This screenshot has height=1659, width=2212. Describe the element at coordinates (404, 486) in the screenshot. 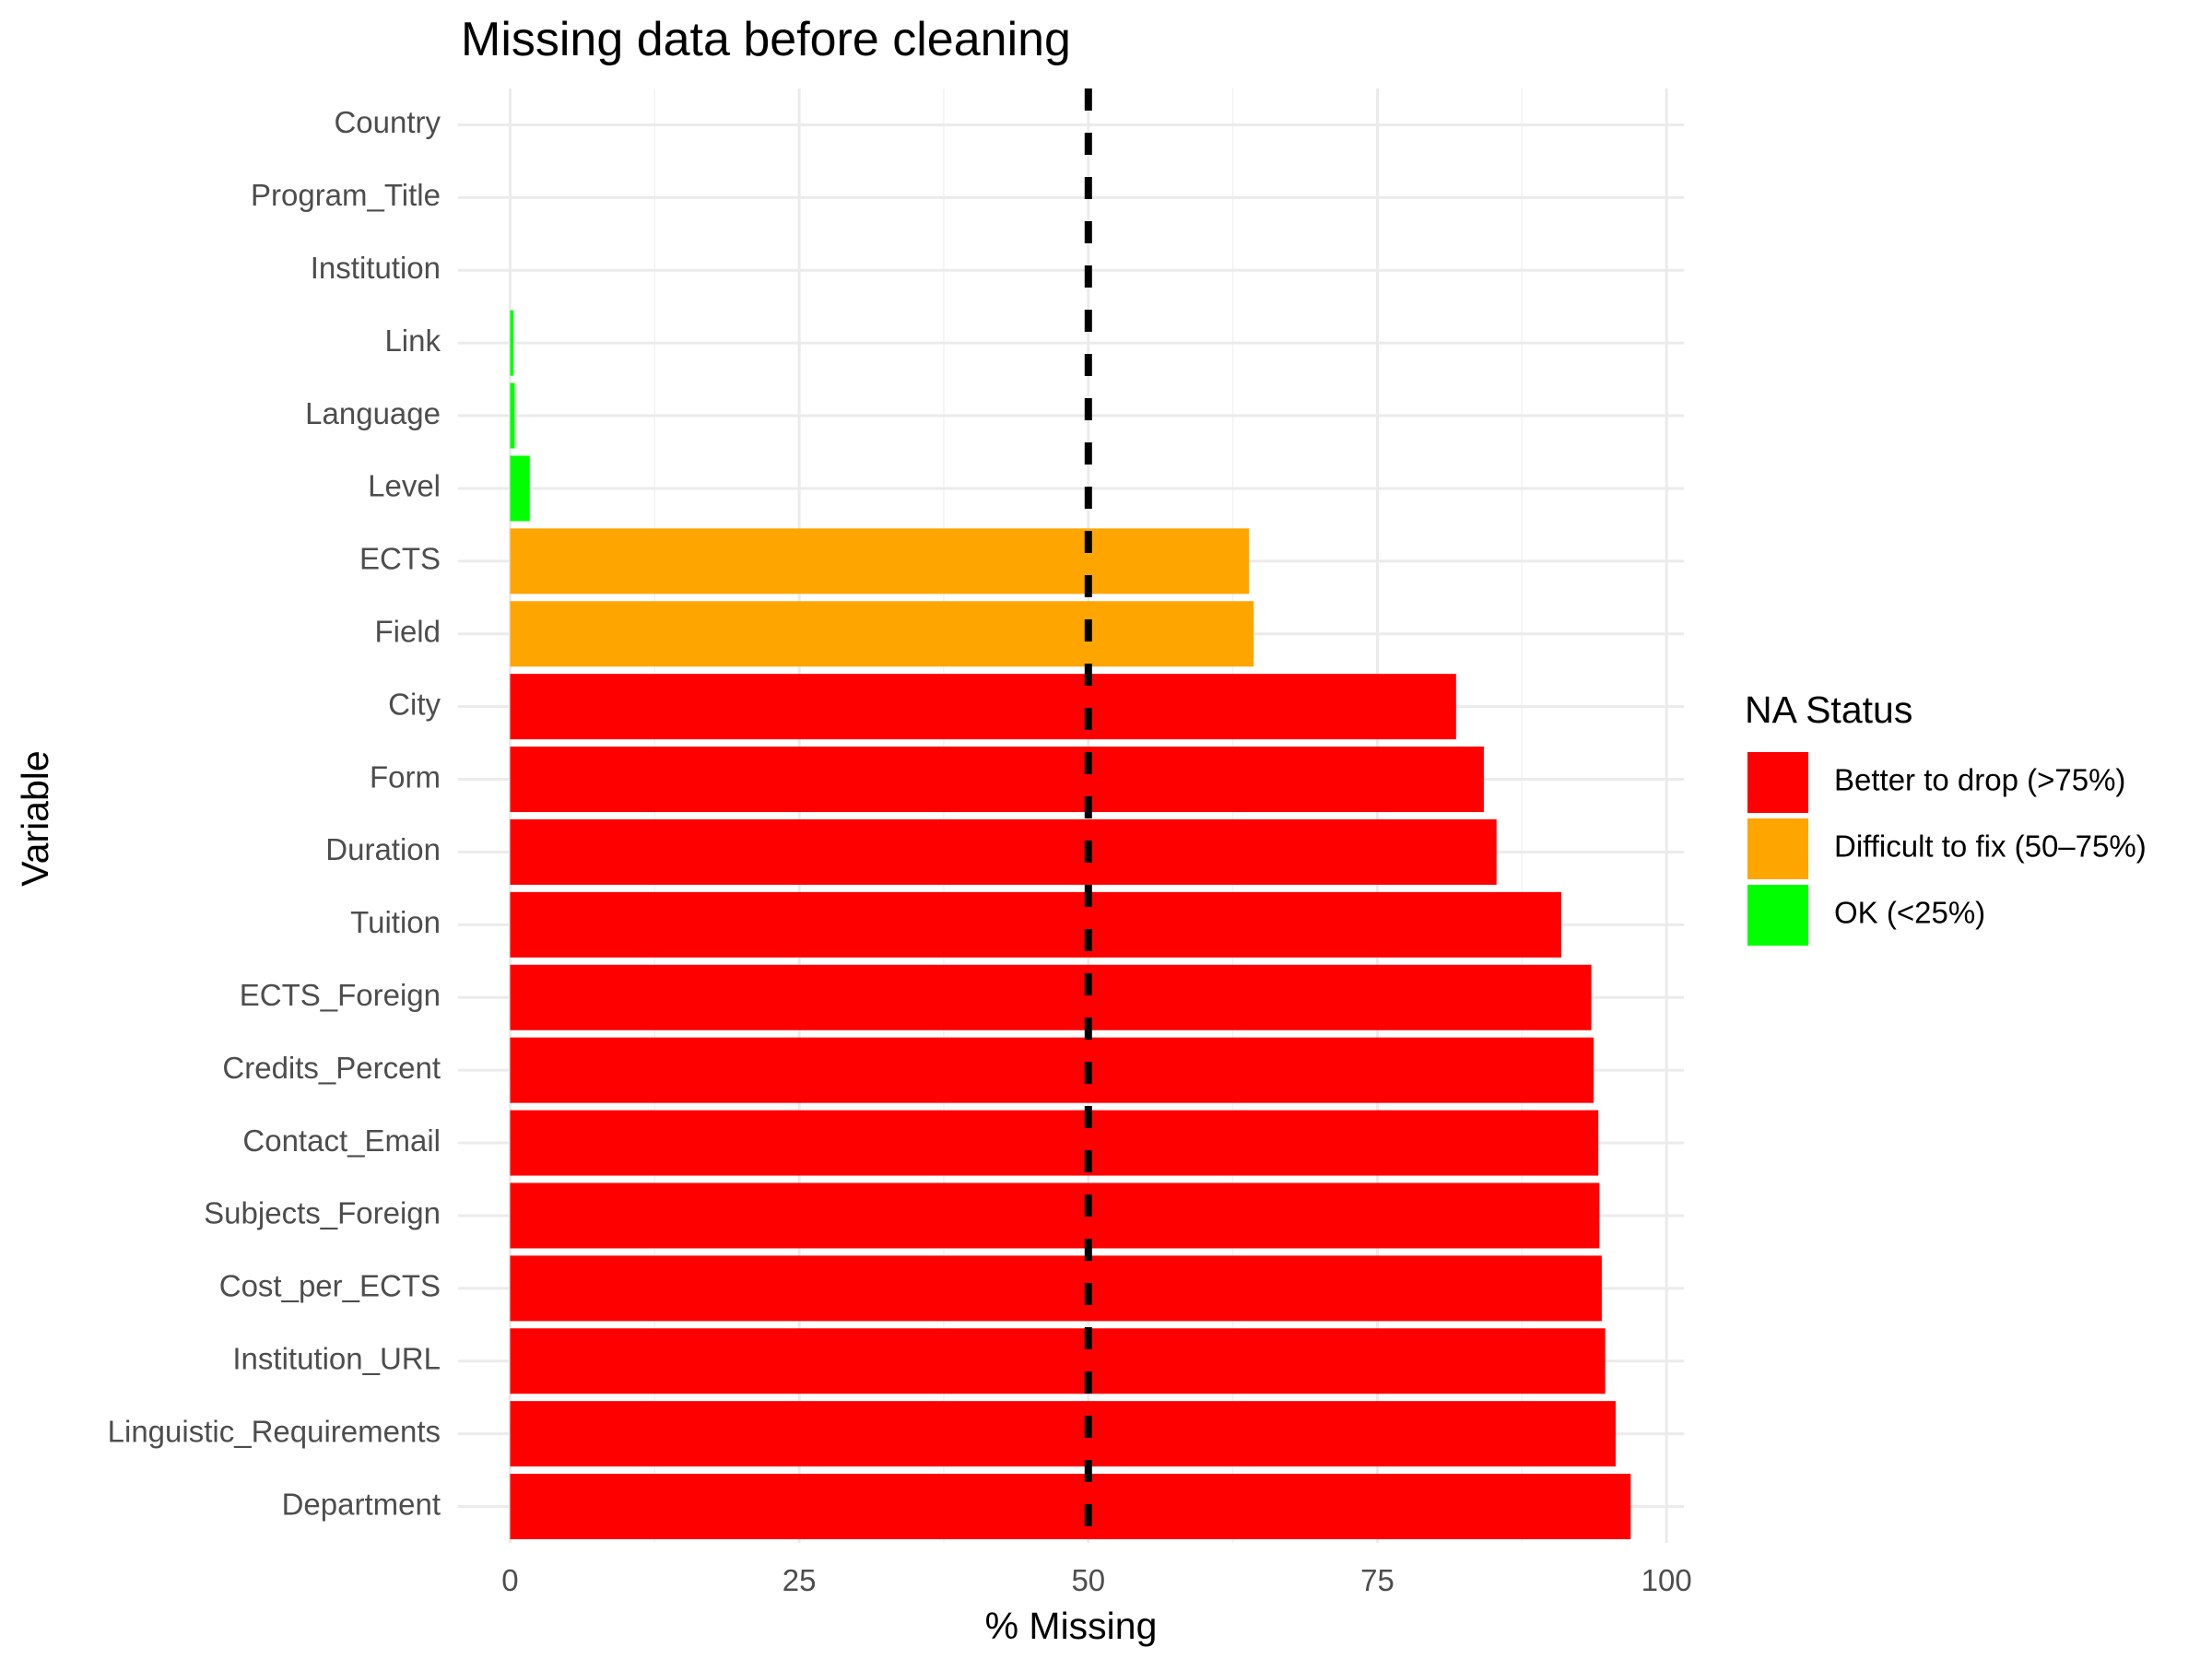

I see `y-tick-label: Level` at that location.